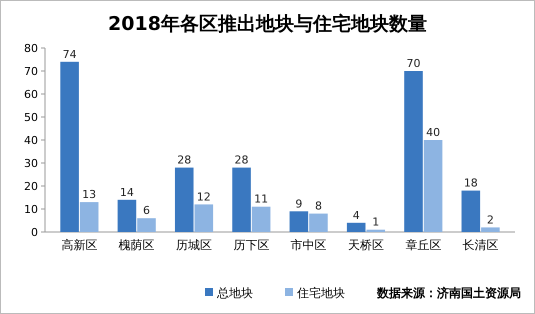 Image resolution: width=535 pixels, height=314 pixels. Describe the element at coordinates (89, 195) in the screenshot. I see `data-label: 13` at that location.